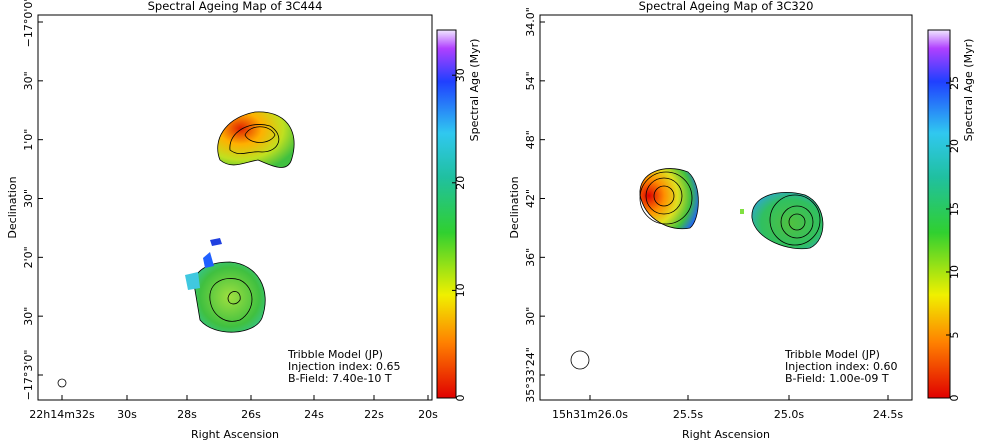 The width and height of the screenshot is (986, 443). What do you see at coordinates (62, 414) in the screenshot?
I see `x-tick-label: 22h14m32s` at bounding box center [62, 414].